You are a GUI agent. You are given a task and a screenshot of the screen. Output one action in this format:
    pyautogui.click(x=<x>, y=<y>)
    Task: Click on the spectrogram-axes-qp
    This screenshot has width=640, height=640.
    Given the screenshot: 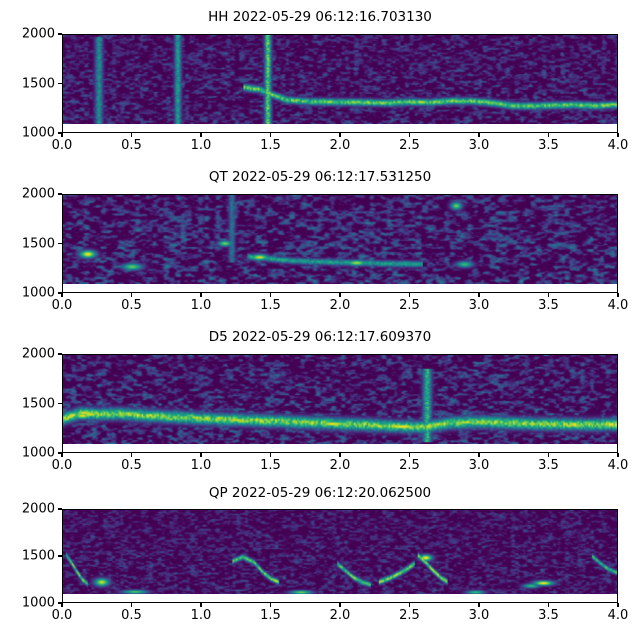 What is the action you would take?
    pyautogui.click(x=340, y=556)
    